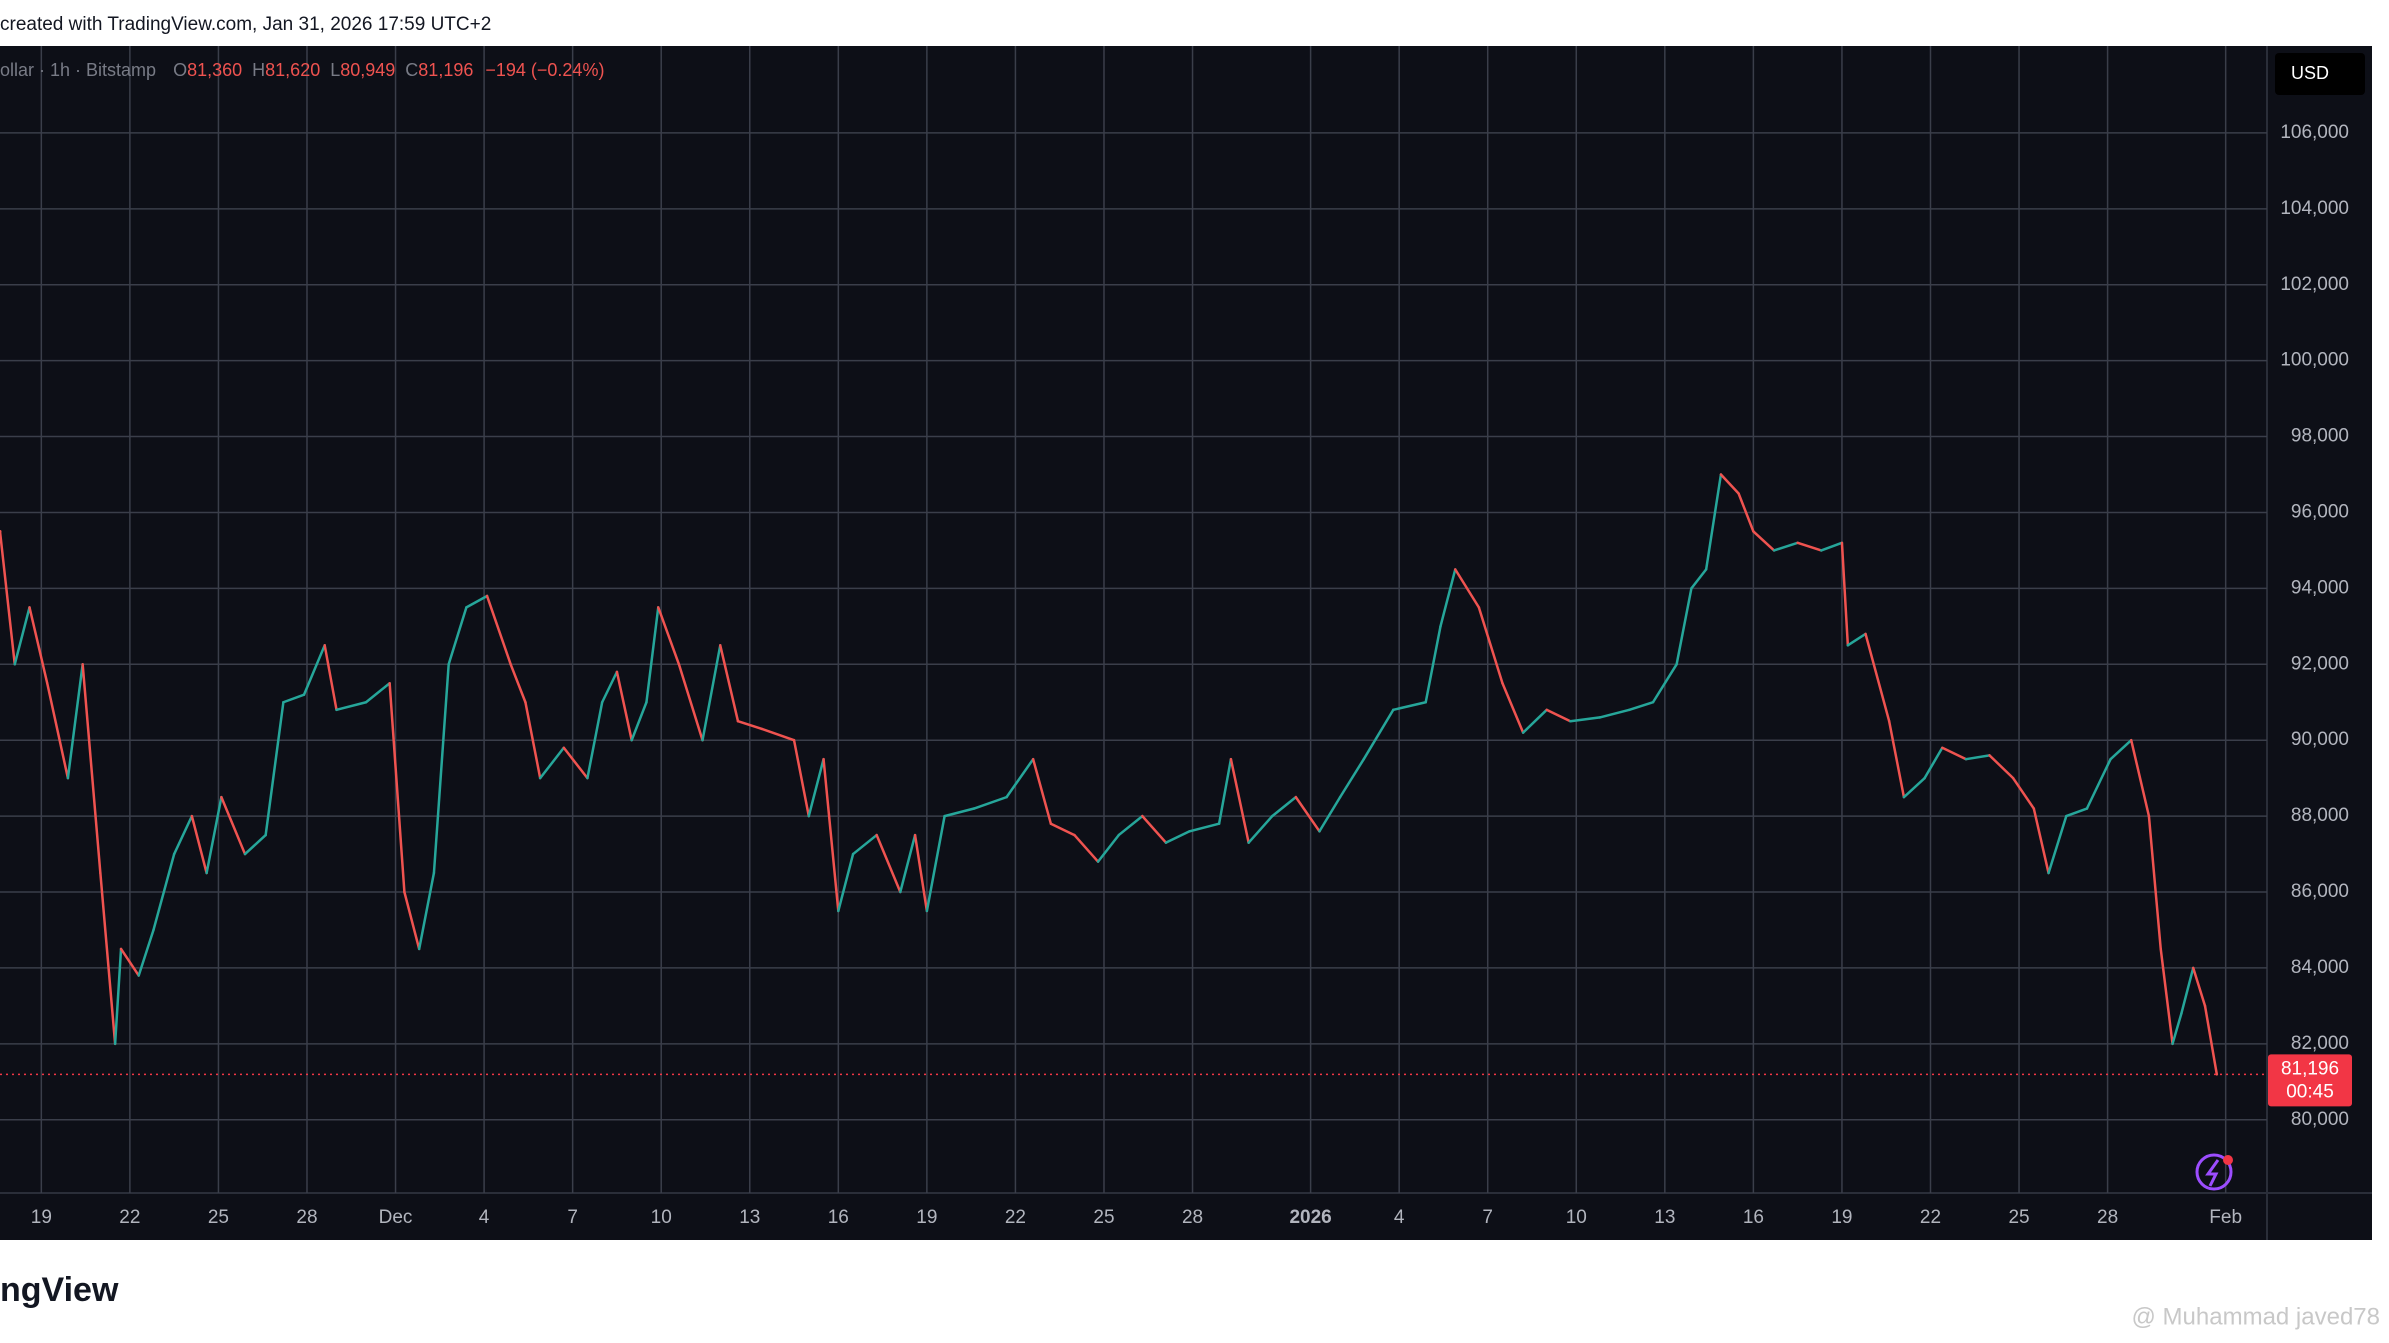 The height and width of the screenshot is (1343, 2389). I want to click on assistant-icon, so click(2214, 1172).